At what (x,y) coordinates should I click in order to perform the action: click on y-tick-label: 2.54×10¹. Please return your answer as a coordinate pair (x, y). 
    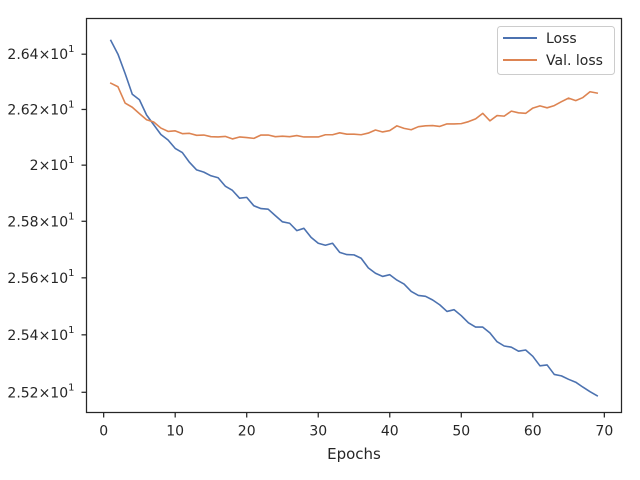
    Looking at the image, I should click on (40, 334).